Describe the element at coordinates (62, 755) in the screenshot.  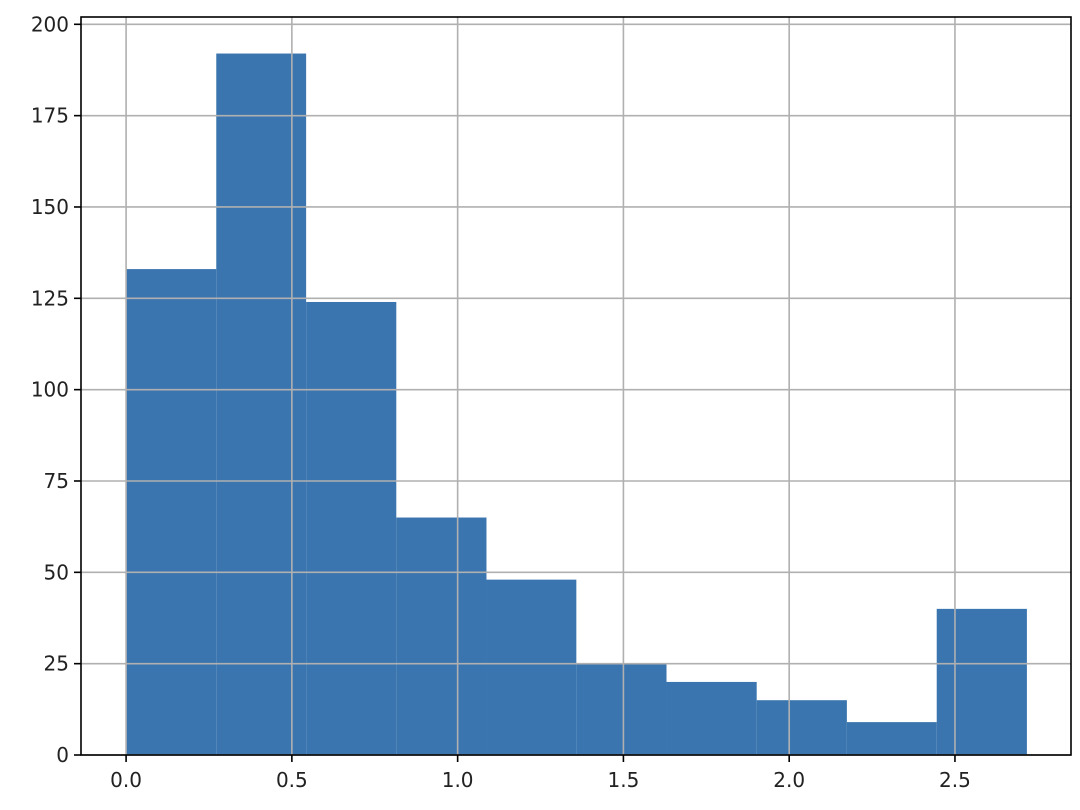
I see `y-tick-label-0: 0` at that location.